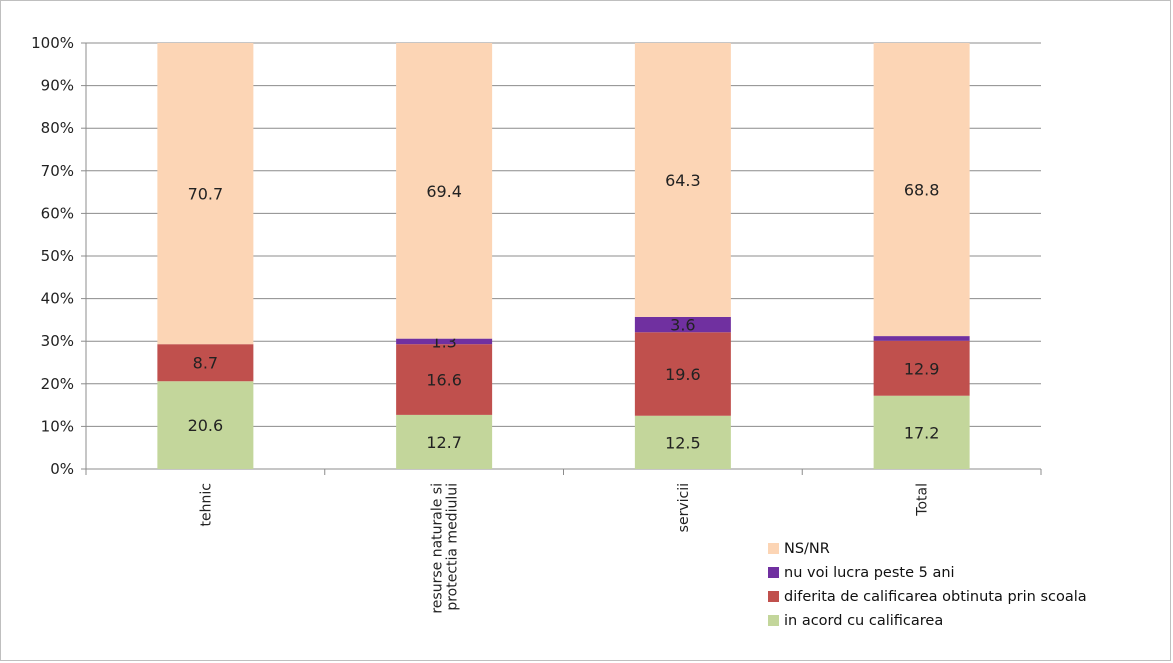  What do you see at coordinates (453, 547) in the screenshot?
I see `x-tick-label-line: protectia mediului` at bounding box center [453, 547].